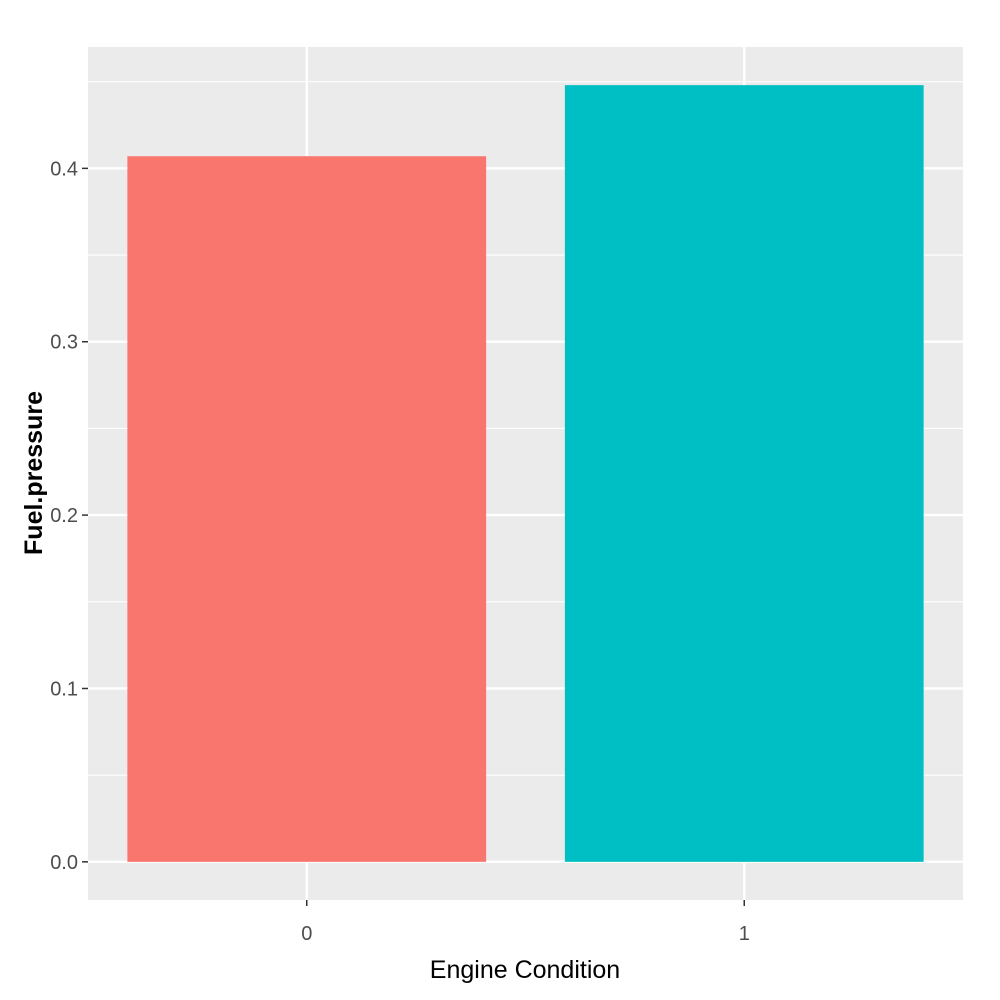  What do you see at coordinates (64, 863) in the screenshot?
I see `y-tick-label: 0.0` at bounding box center [64, 863].